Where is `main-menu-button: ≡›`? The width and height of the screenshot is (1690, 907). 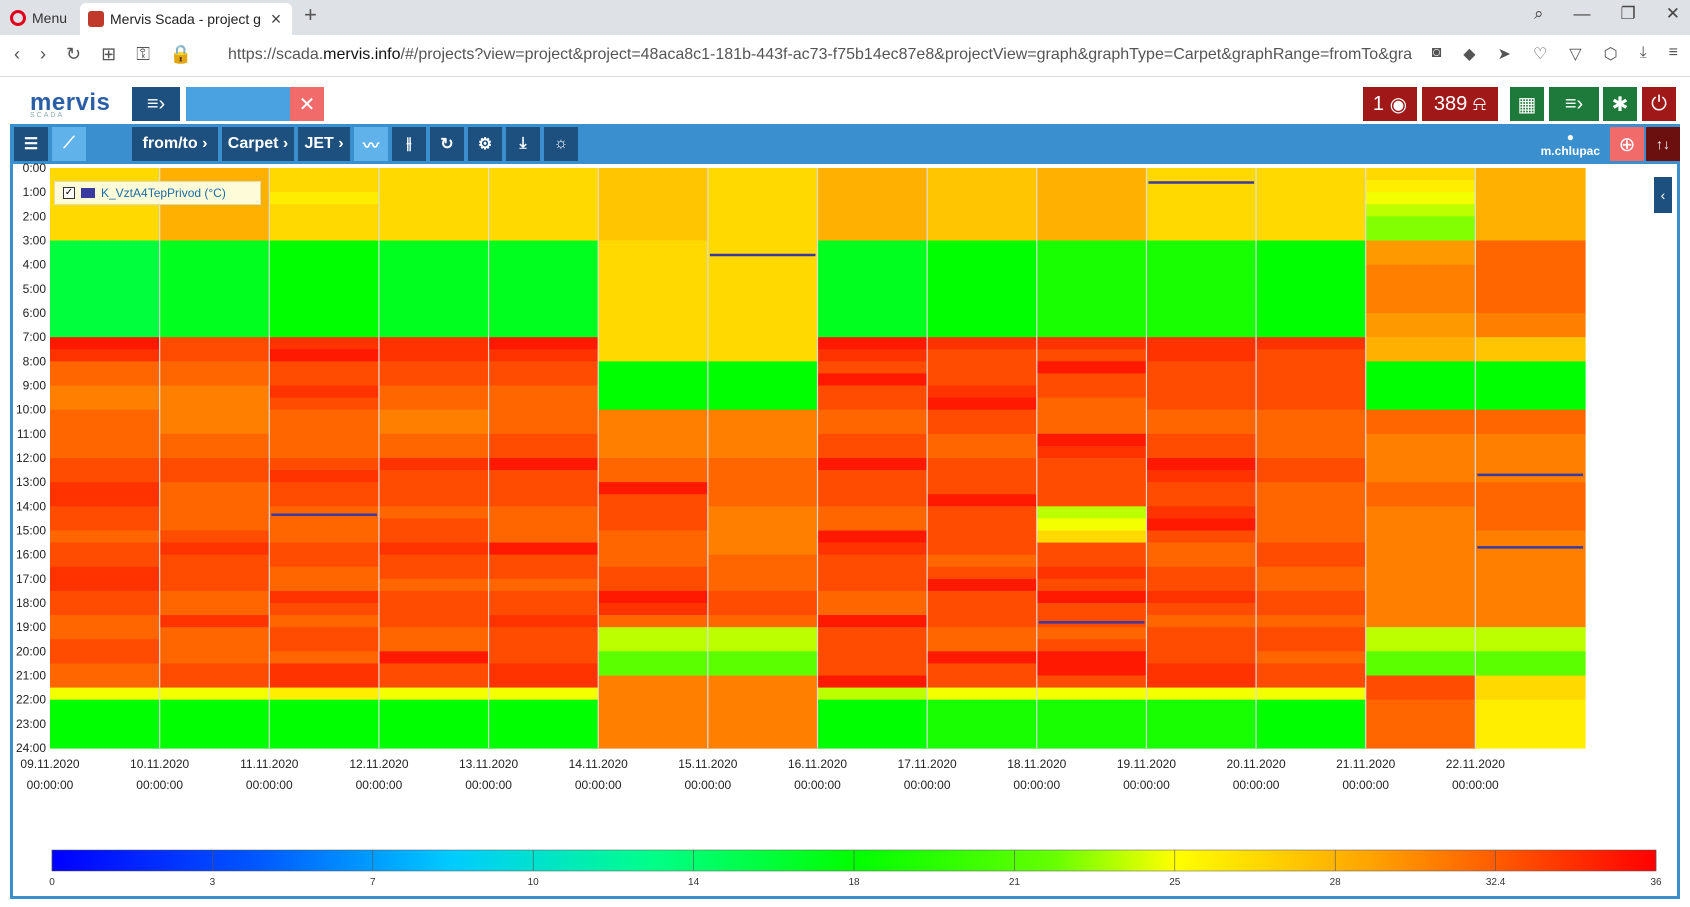
main-menu-button: ≡› is located at coordinates (156, 104).